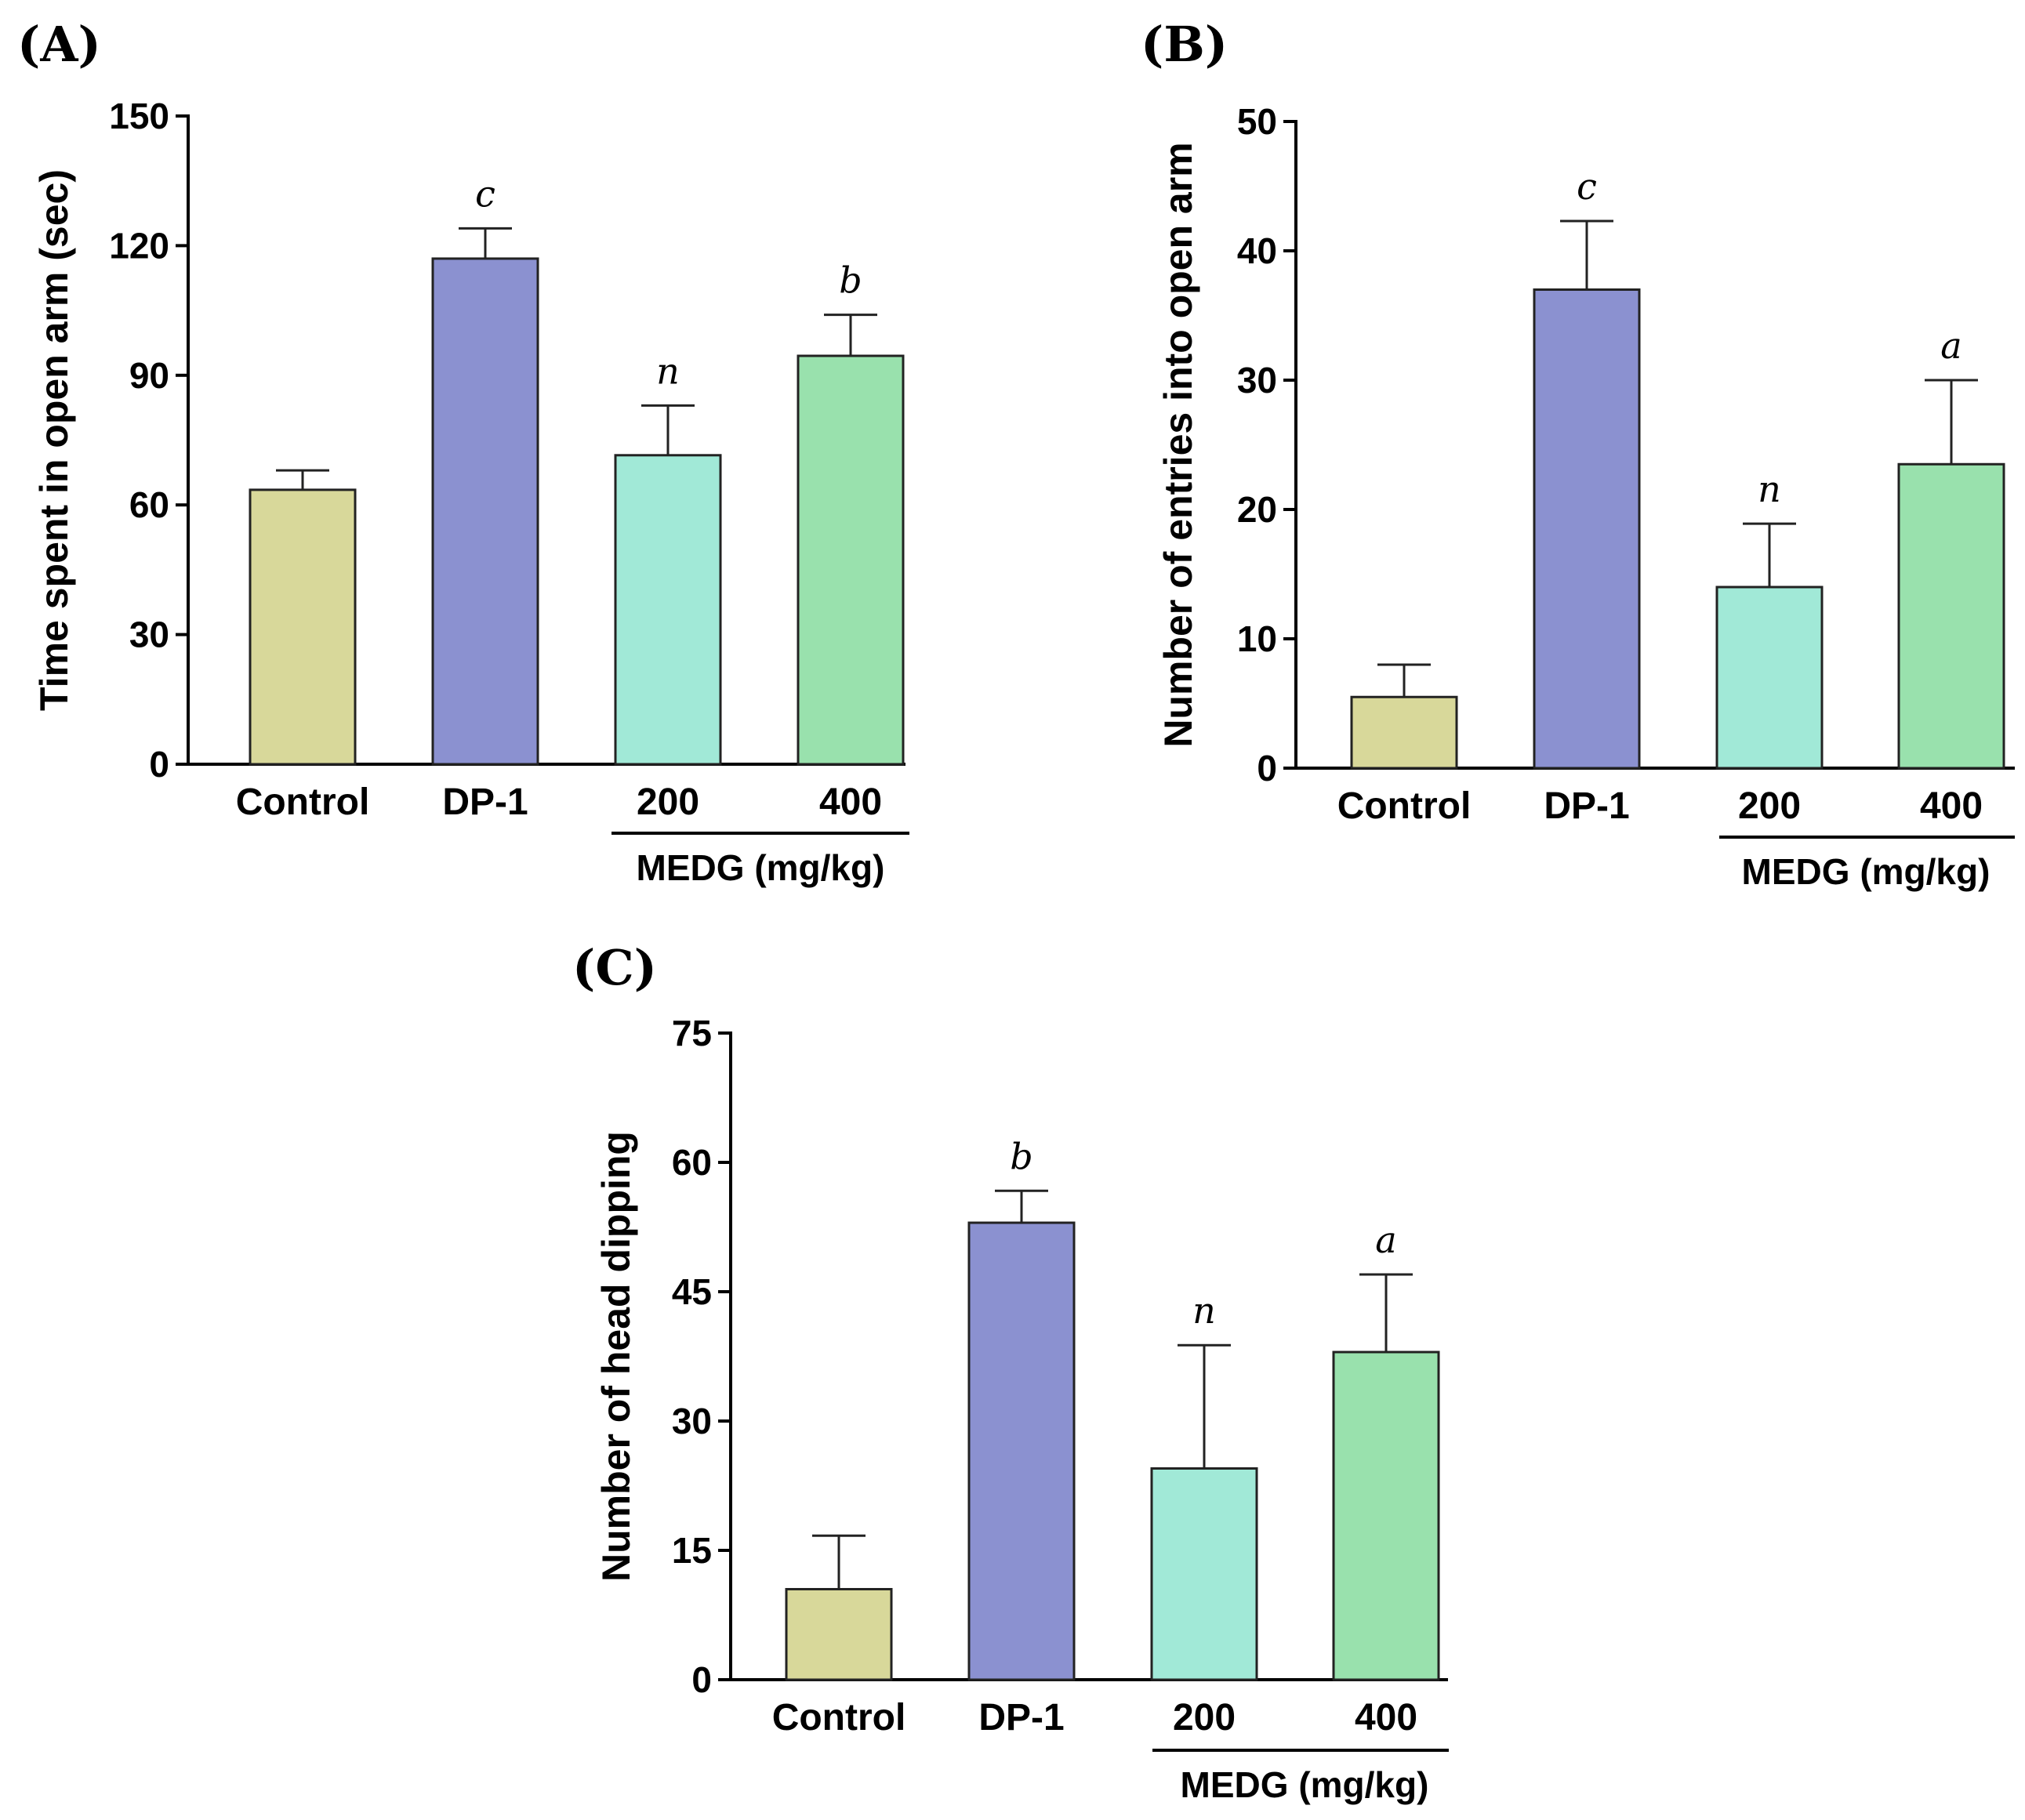  What do you see at coordinates (616, 1356) in the screenshot?
I see `y-axis-title: Number of head dipping` at bounding box center [616, 1356].